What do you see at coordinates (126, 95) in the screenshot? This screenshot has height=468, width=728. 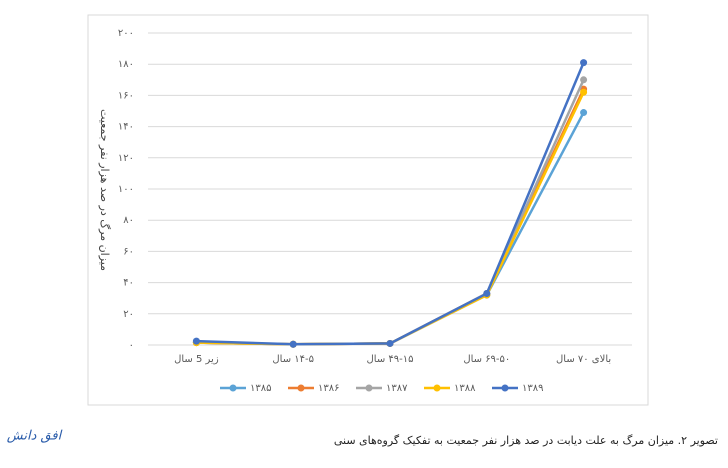 I see `y-tick-label: ۱۶۰` at bounding box center [126, 95].